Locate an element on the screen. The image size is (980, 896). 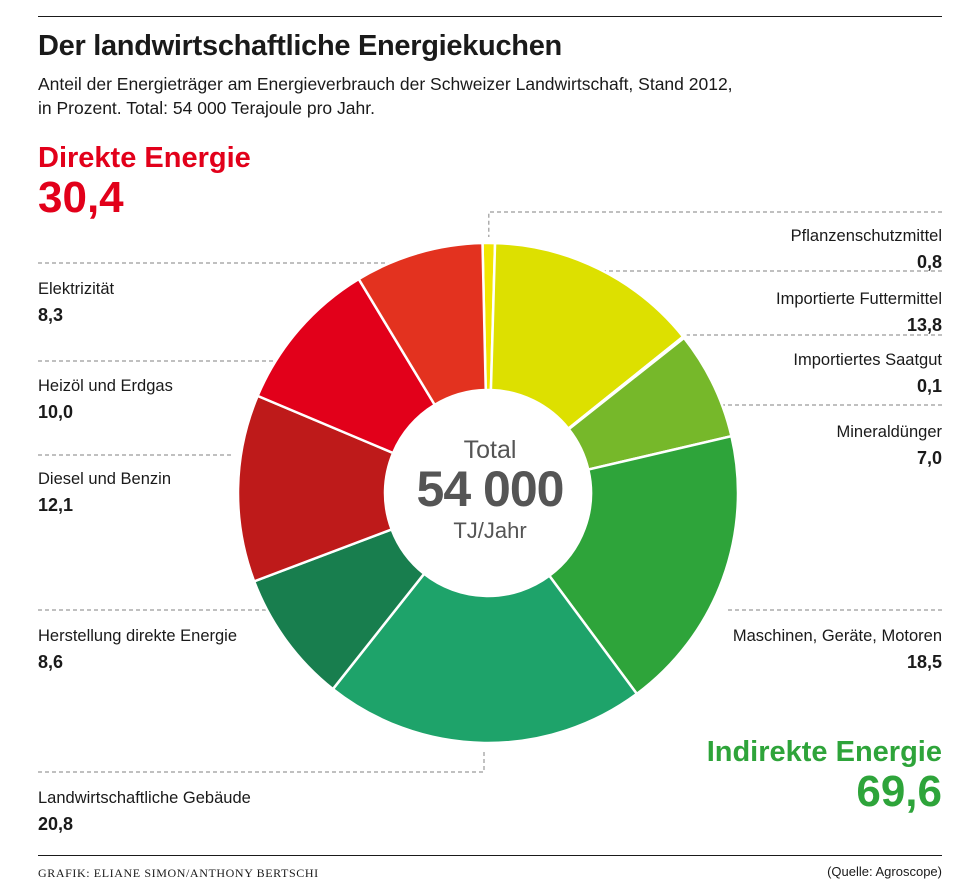
slice-value-elektrizitaet: 8,3 is located at coordinates (51, 315).